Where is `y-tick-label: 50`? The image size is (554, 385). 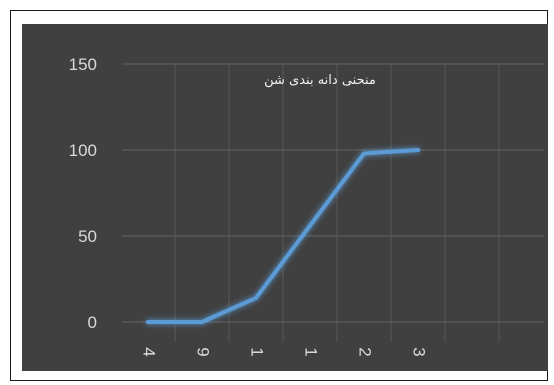
y-tick-label: 50 is located at coordinates (87, 236).